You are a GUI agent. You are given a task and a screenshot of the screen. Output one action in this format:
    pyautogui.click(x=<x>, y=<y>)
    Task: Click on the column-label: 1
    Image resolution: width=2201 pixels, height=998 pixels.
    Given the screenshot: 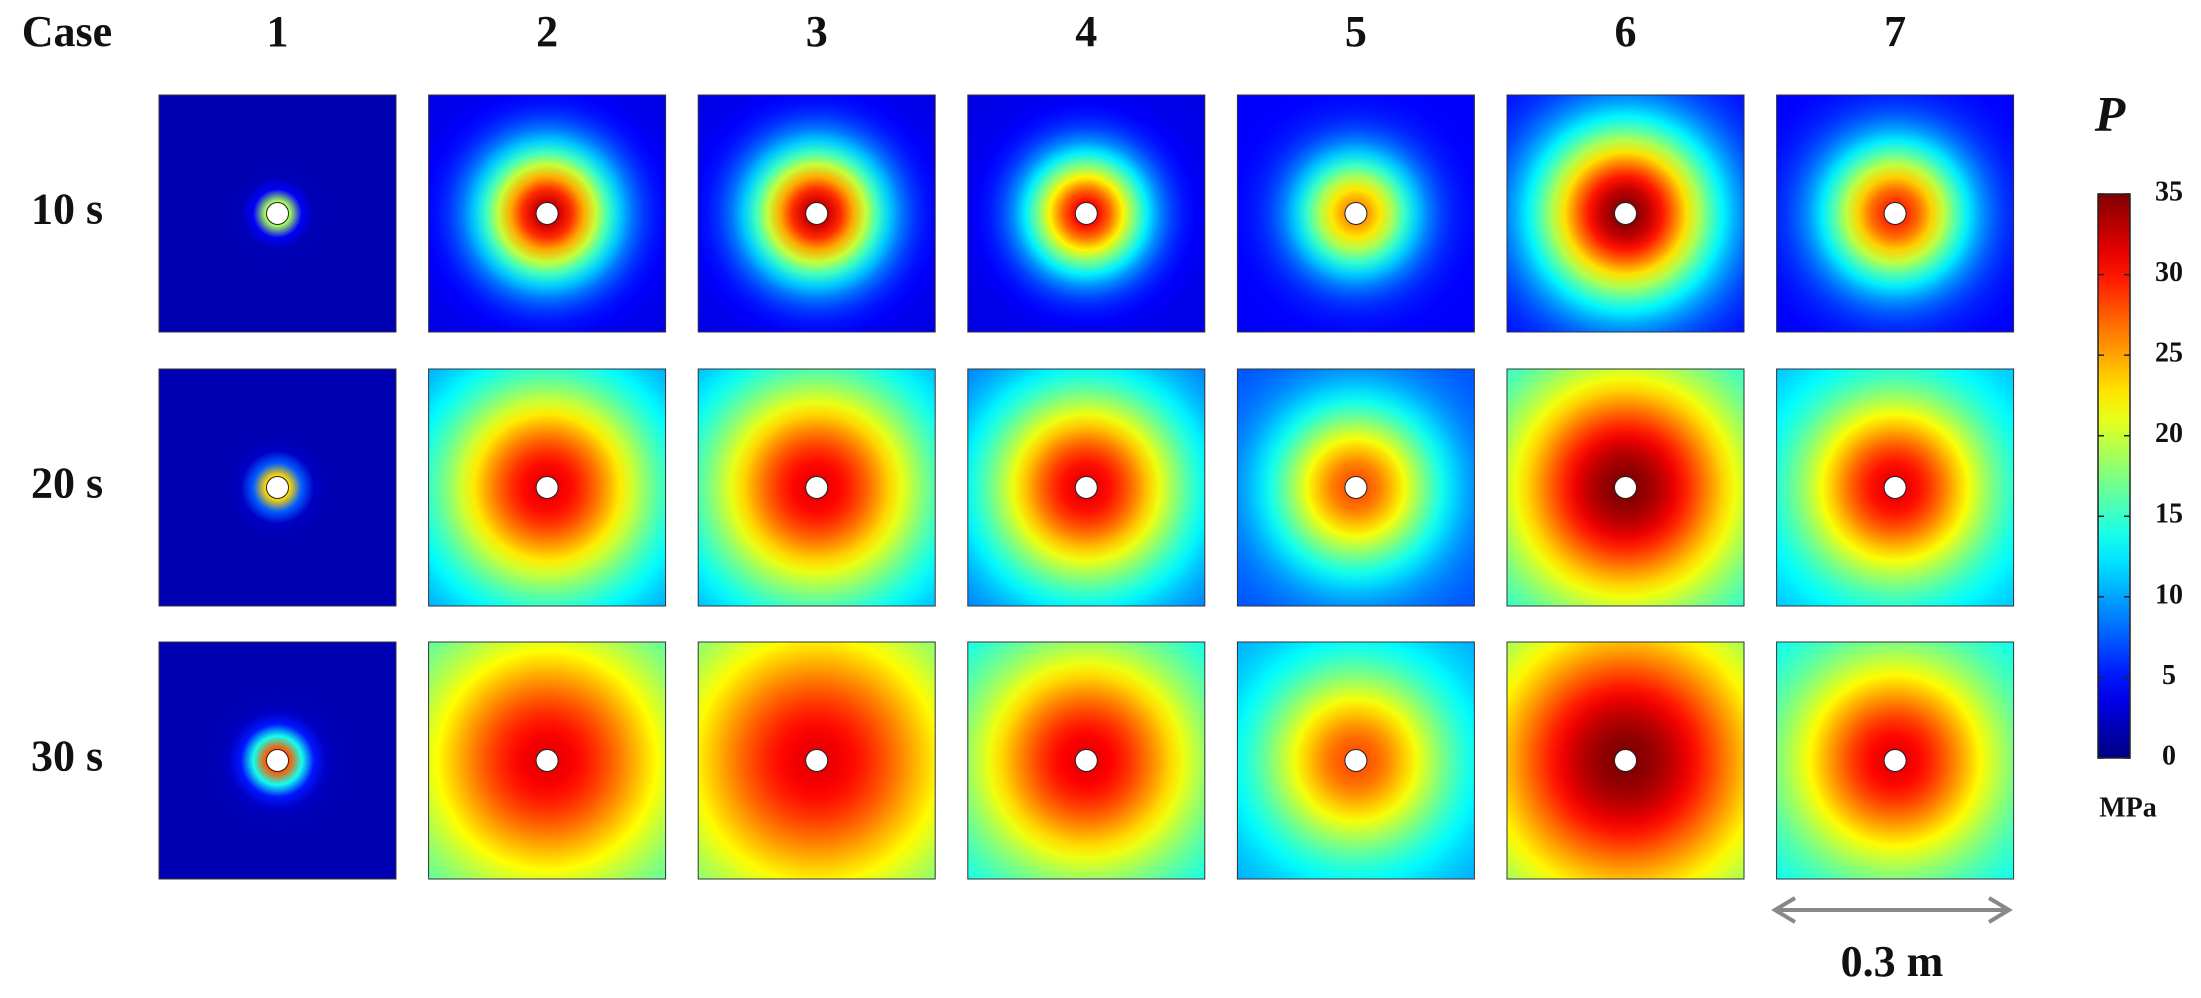 What is the action you would take?
    pyautogui.click(x=278, y=31)
    